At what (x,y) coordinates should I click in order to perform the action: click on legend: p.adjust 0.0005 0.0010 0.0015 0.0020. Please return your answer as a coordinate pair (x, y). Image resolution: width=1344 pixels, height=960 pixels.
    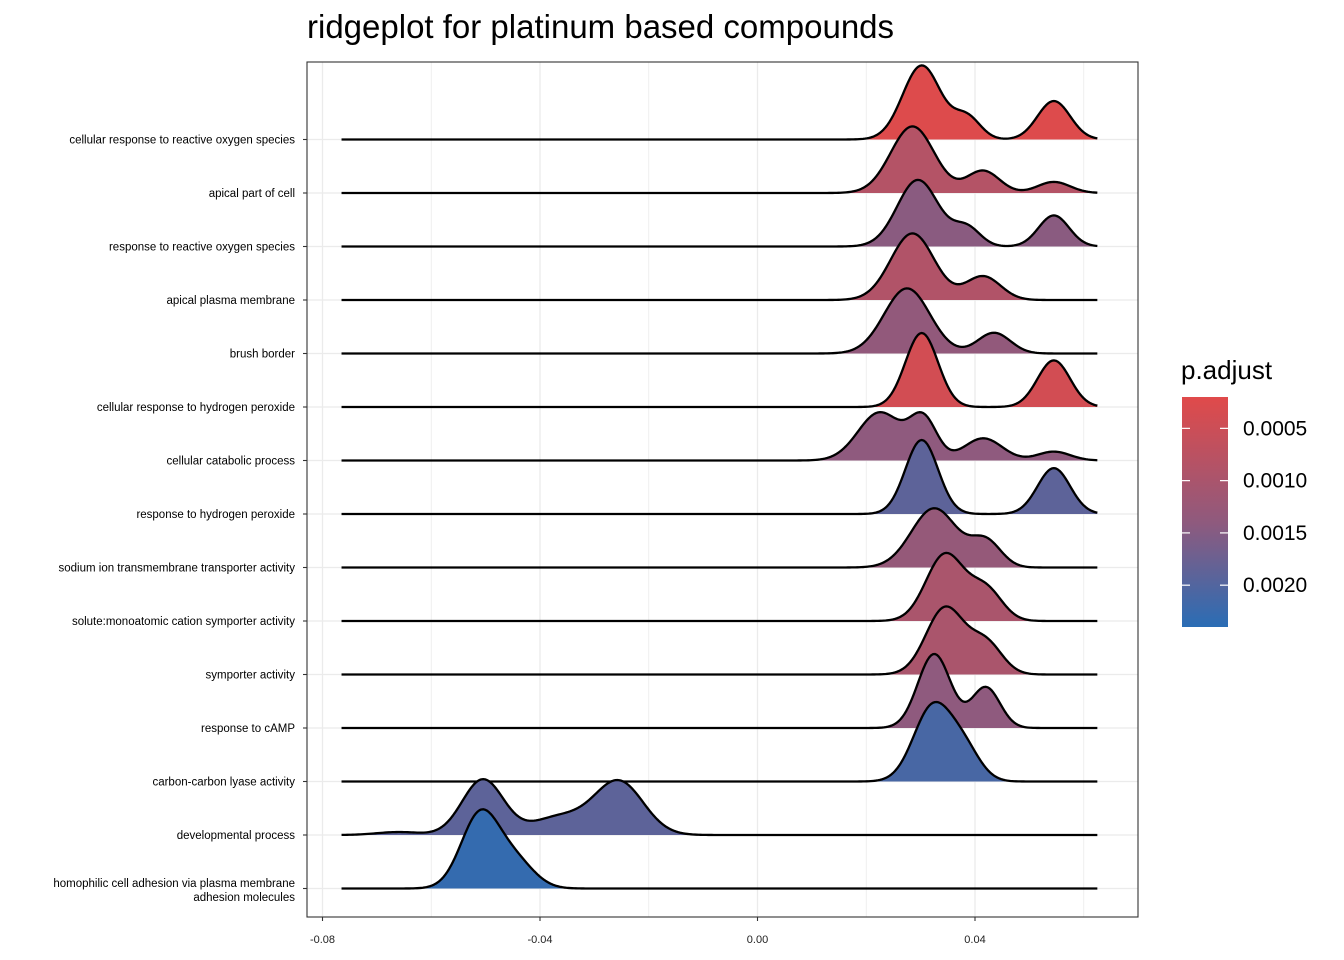
    Looking at the image, I should click on (1244, 491).